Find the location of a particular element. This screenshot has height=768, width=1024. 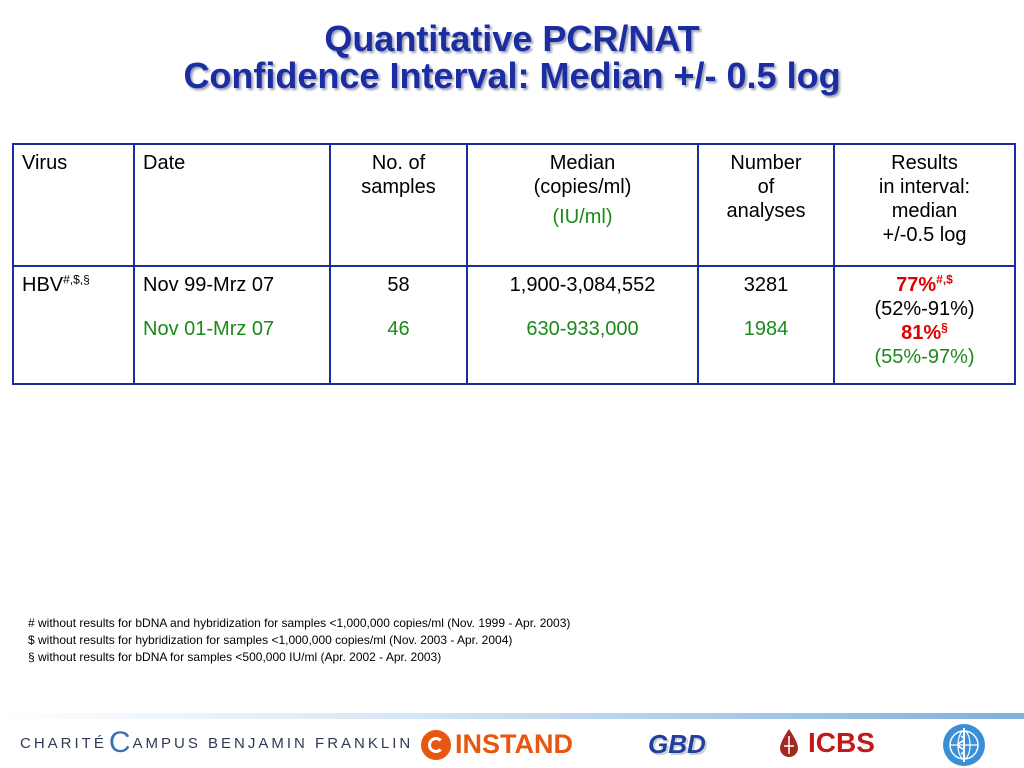

result-iu-ci: (55%-97%) is located at coordinates (924, 357).